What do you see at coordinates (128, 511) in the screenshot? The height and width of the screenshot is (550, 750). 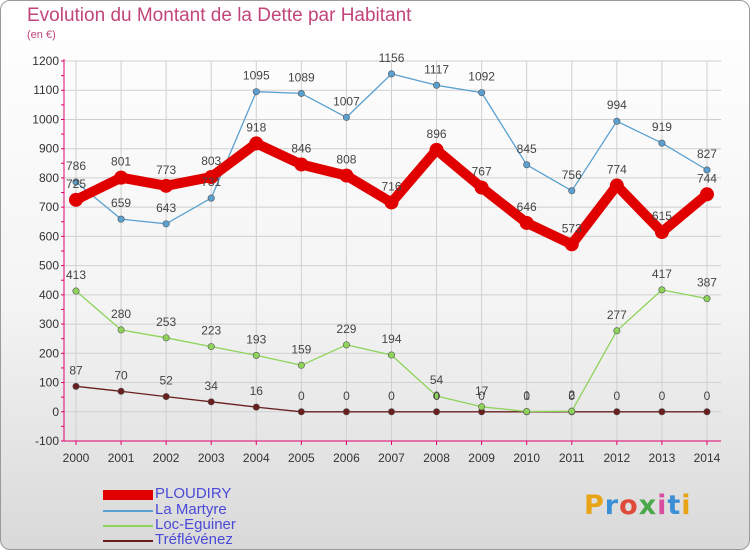 I see `legend-swatch-la-martyre` at bounding box center [128, 511].